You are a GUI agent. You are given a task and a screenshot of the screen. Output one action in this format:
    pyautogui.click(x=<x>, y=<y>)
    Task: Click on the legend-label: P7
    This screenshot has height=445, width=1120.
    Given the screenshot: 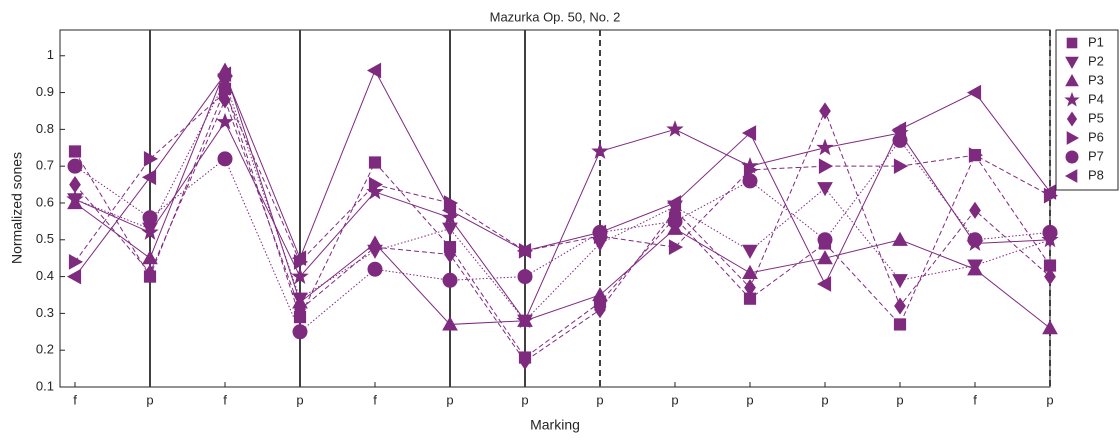 What is the action you would take?
    pyautogui.click(x=1096, y=155)
    